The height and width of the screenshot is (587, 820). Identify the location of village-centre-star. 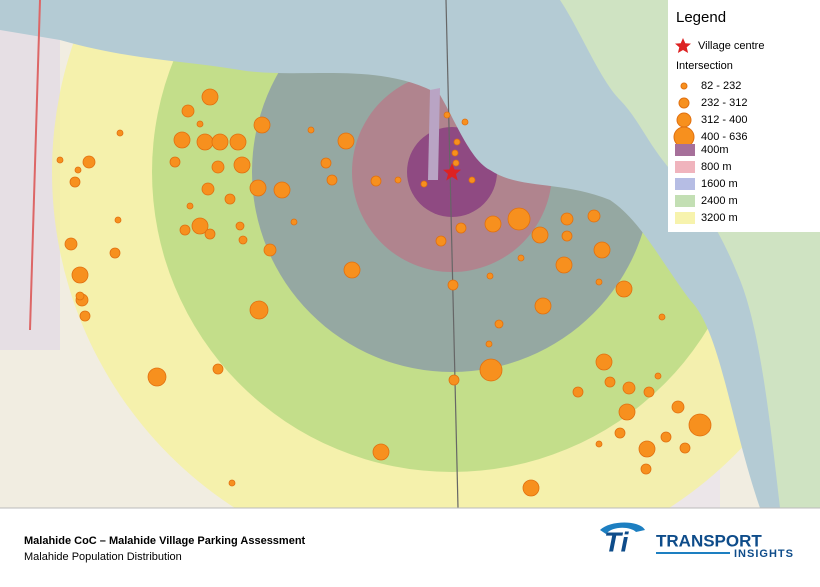
(452, 172).